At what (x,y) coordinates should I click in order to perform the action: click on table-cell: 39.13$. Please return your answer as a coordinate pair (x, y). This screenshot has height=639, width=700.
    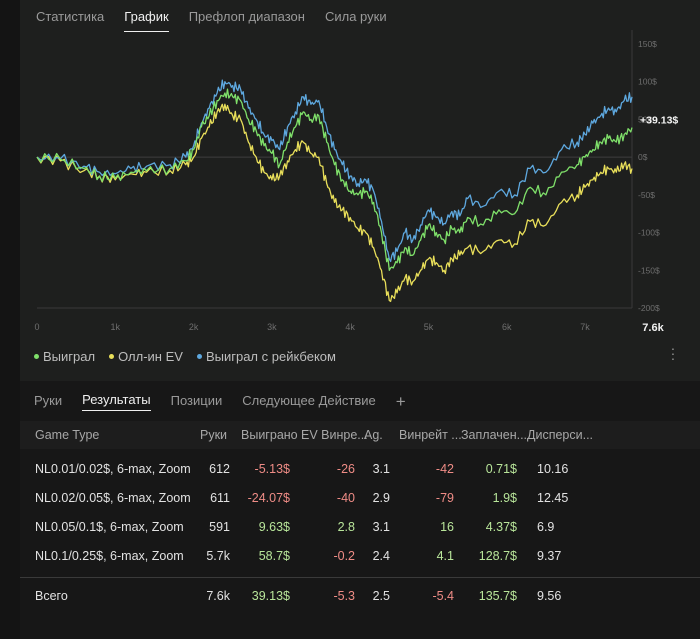
    Looking at the image, I should click on (270, 596).